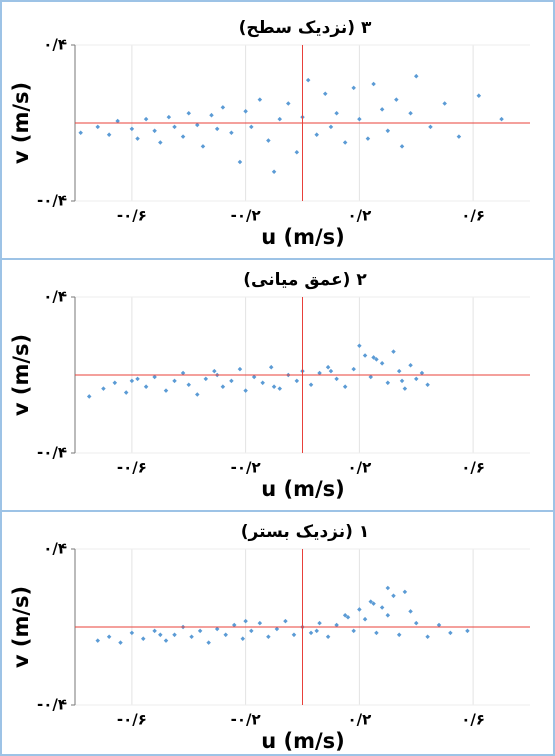 The height and width of the screenshot is (756, 555). What do you see at coordinates (305, 28) in the screenshot?
I see `chart-title: ۳ (نزدیک سطح)` at bounding box center [305, 28].